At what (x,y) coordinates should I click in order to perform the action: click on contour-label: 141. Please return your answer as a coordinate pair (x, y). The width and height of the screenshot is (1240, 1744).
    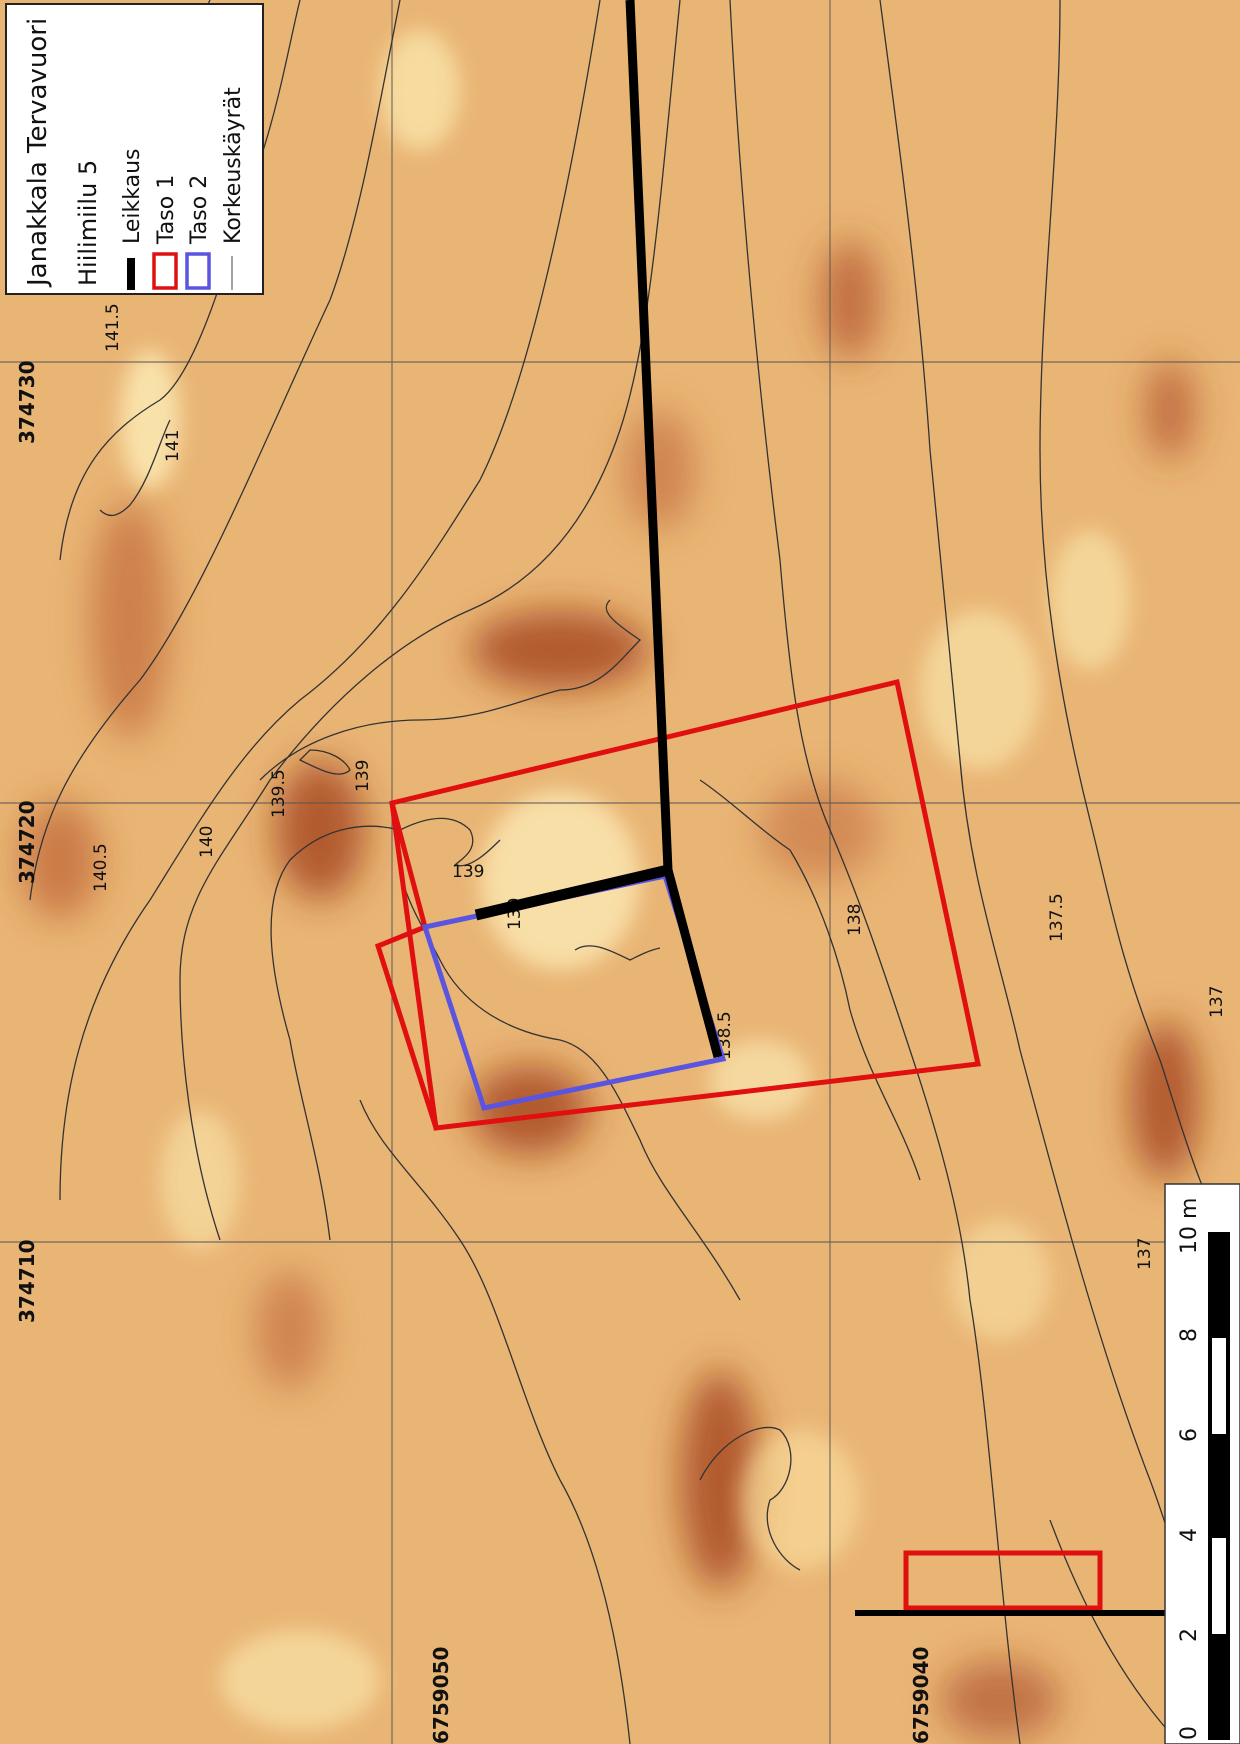
    Looking at the image, I should click on (173, 446).